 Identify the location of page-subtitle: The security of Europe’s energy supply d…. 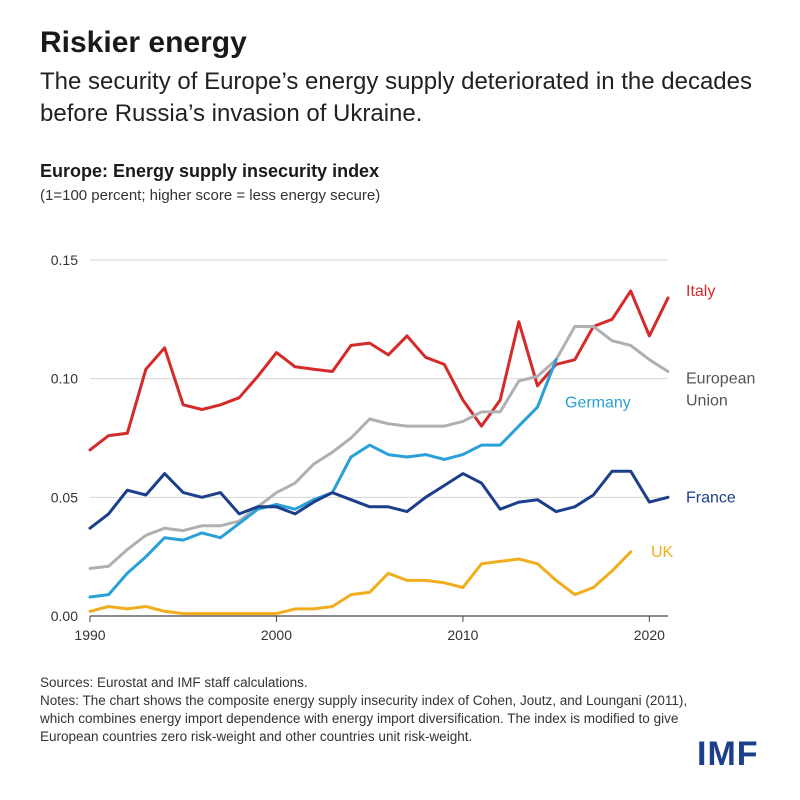
(396, 97).